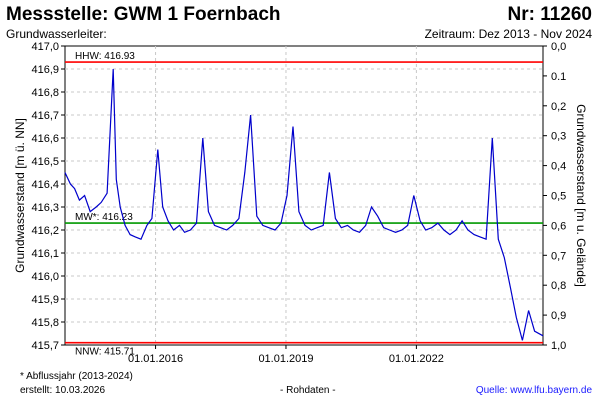  What do you see at coordinates (105, 56) in the screenshot?
I see `reference-line-label: HHW: 416.93` at bounding box center [105, 56].